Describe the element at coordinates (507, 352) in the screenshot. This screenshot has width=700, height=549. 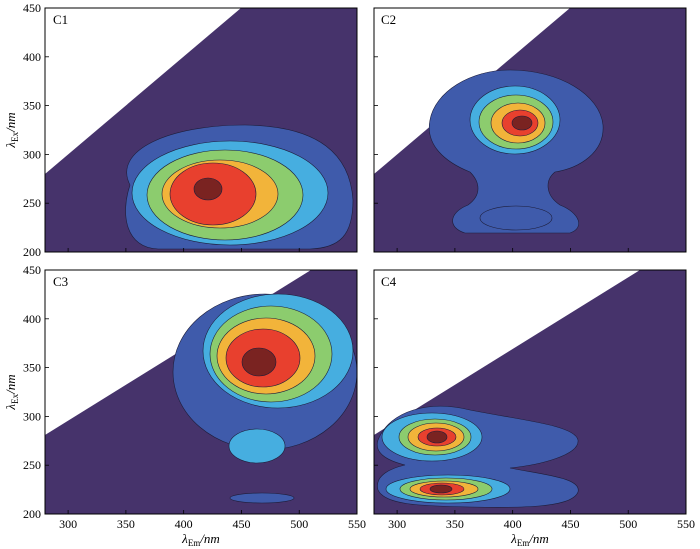
I see `panel-c4-blank-corner` at that location.